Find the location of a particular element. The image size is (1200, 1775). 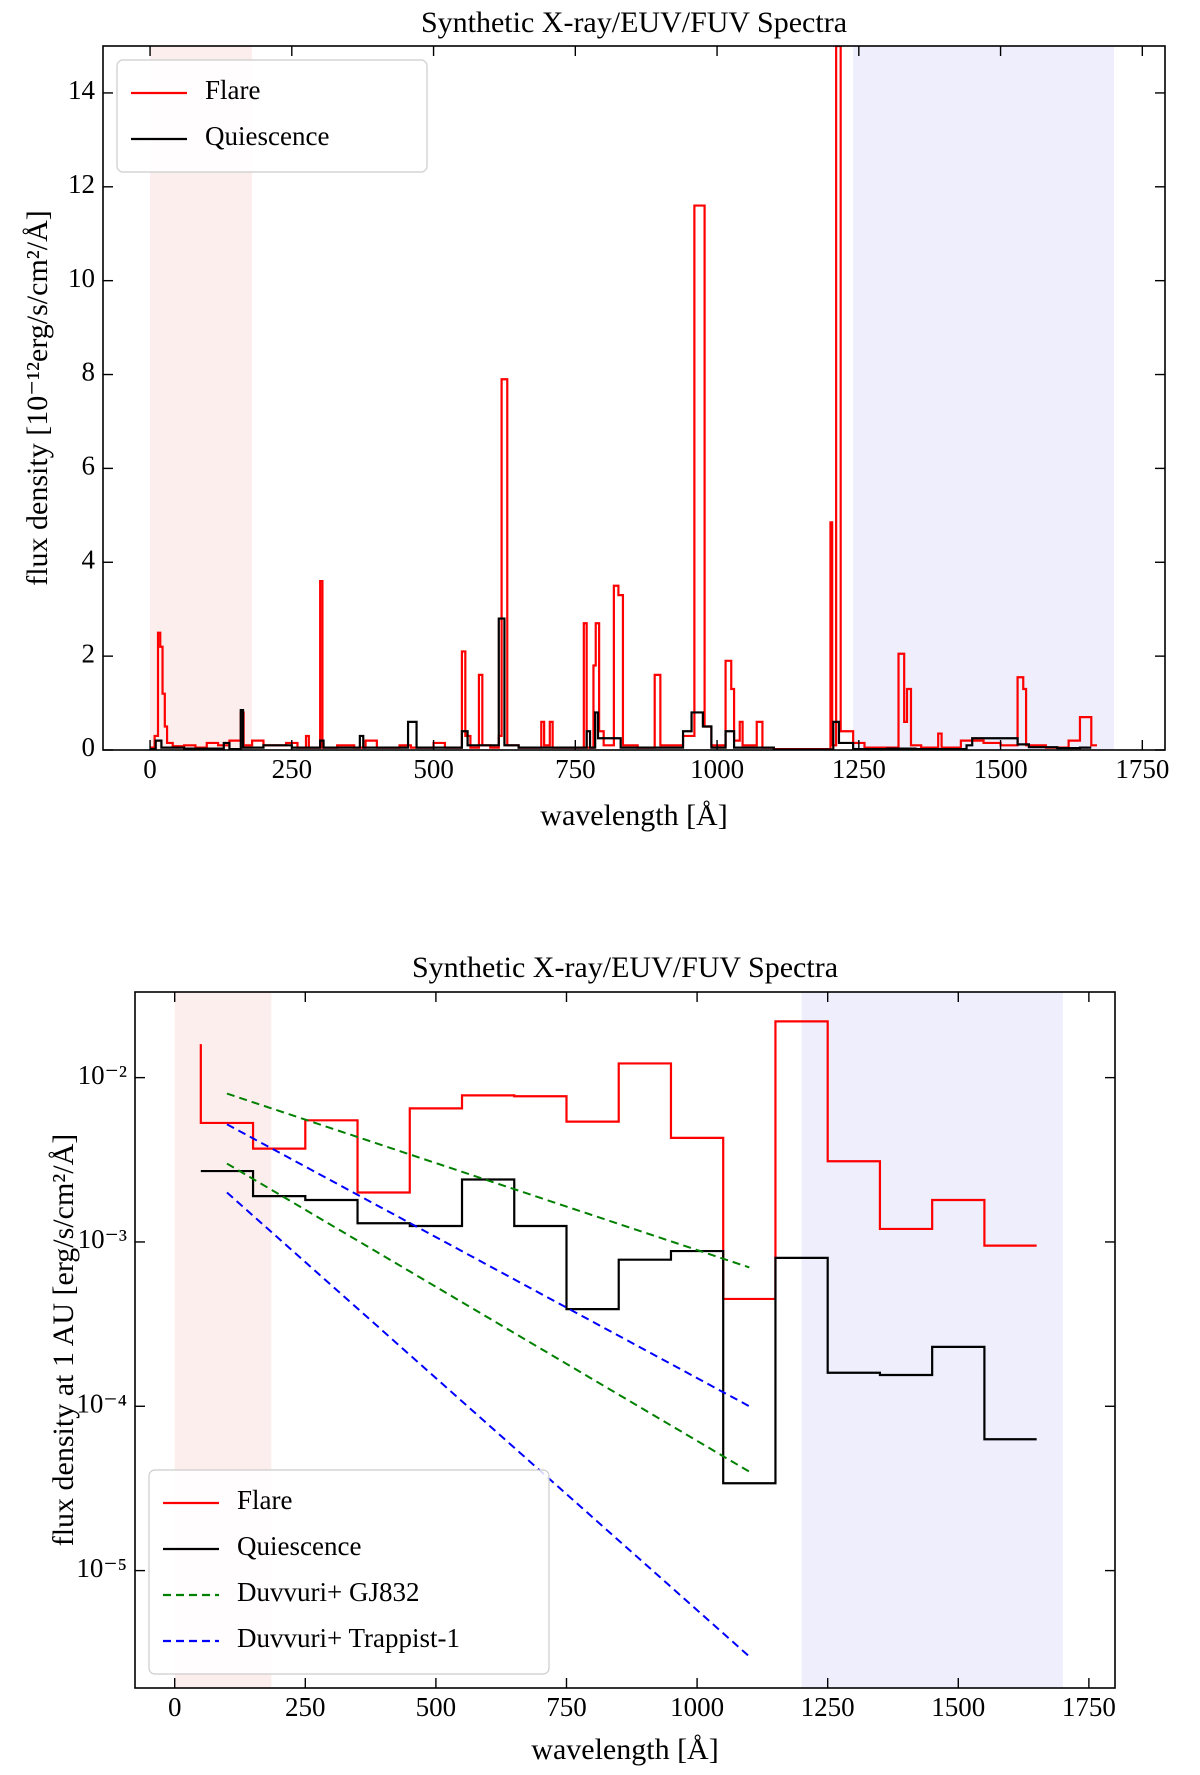

legend-label: Duvvuri+ Trappist-1 is located at coordinates (348, 1638).